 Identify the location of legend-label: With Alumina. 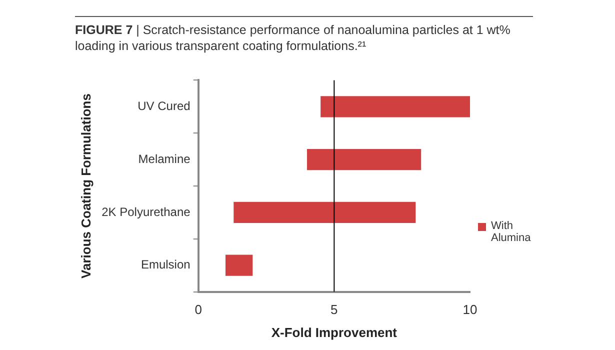
(511, 232).